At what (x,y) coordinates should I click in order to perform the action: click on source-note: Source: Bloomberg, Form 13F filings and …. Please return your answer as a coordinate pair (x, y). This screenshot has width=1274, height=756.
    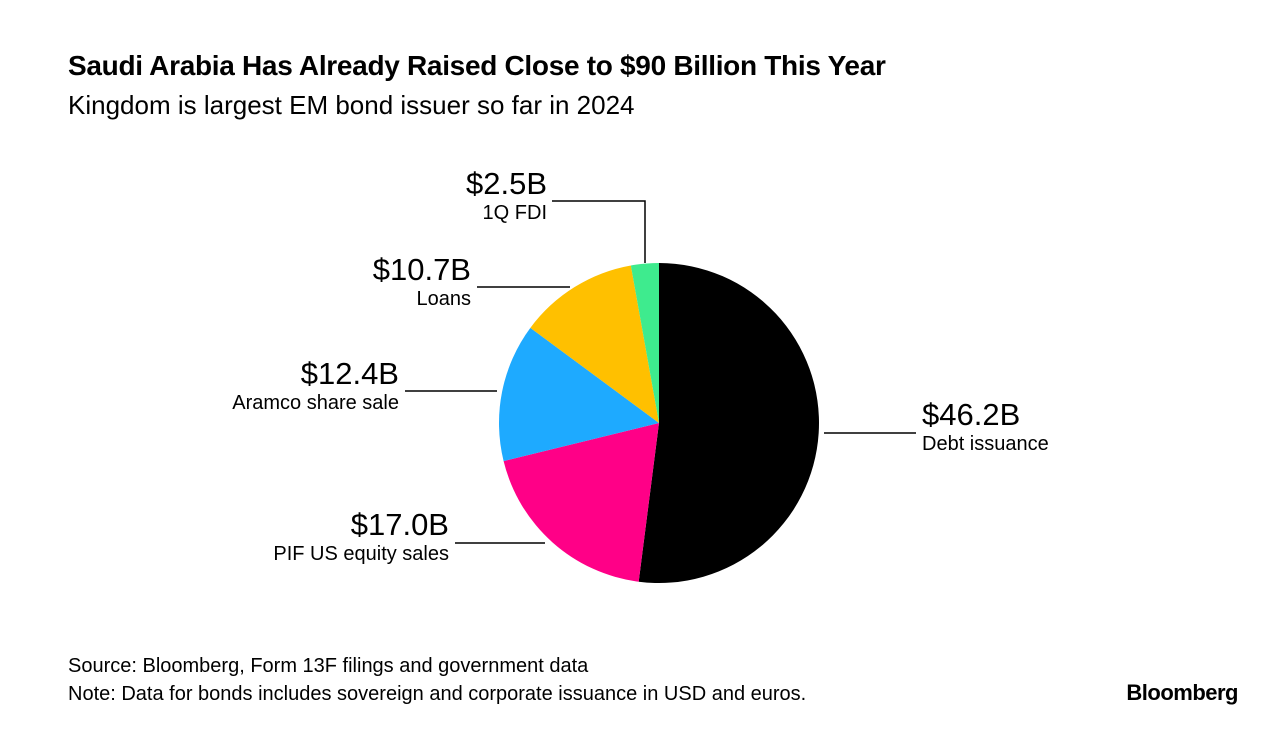
    Looking at the image, I should click on (328, 666).